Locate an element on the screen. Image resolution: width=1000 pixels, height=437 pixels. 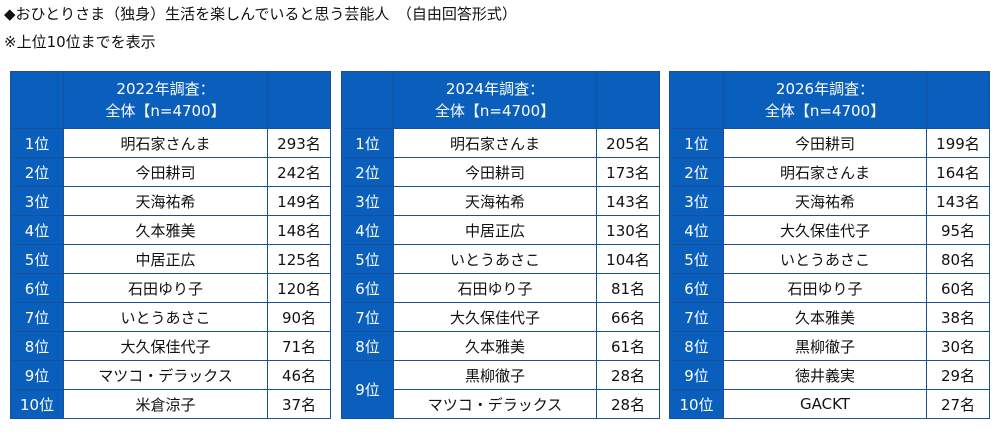
count-cell: 60名 is located at coordinates (958, 288).